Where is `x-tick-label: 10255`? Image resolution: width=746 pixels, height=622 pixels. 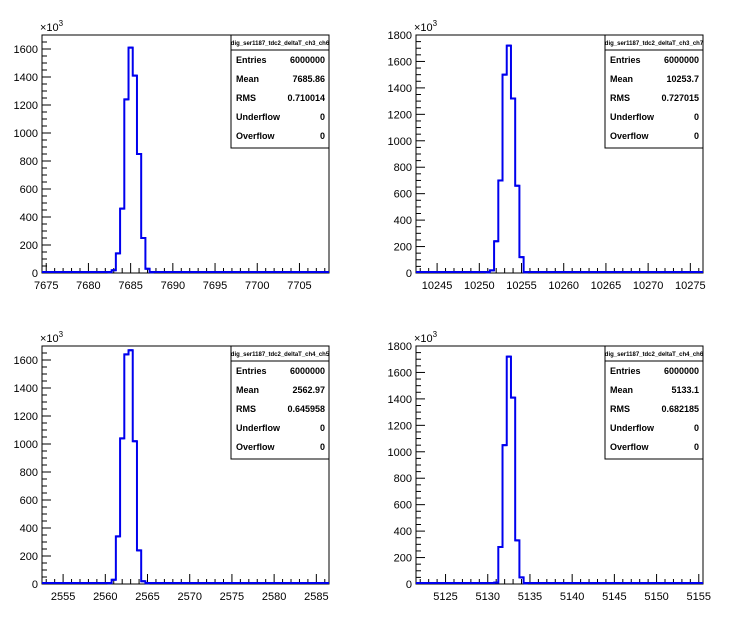
x-tick-label: 10255 is located at coordinates (521, 286).